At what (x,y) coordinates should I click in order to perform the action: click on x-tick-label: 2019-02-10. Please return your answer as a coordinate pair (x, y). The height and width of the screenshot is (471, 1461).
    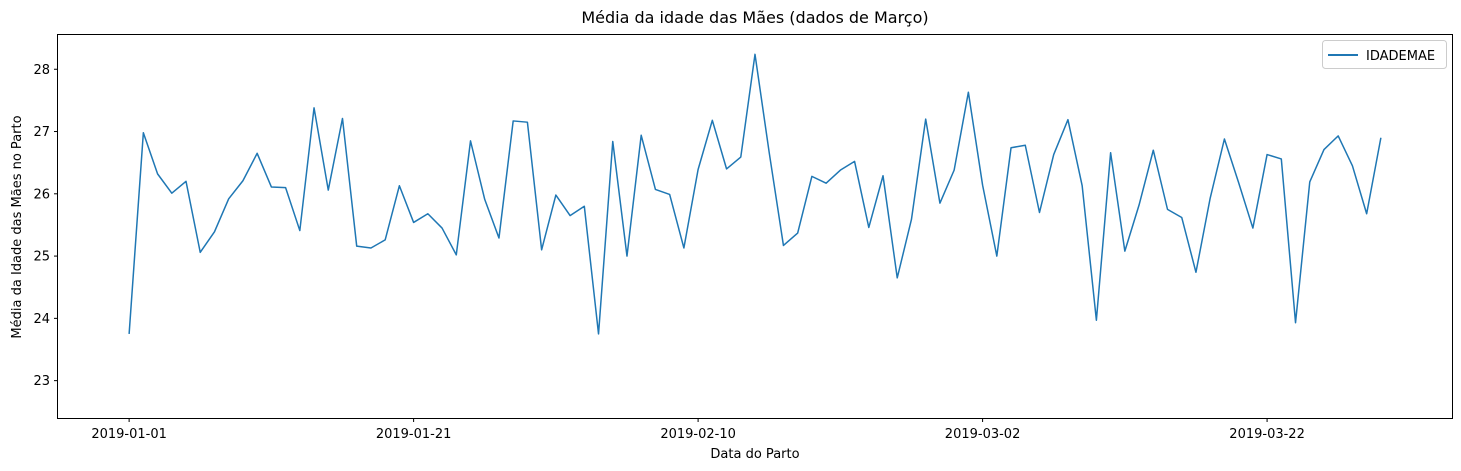
    Looking at the image, I should click on (698, 434).